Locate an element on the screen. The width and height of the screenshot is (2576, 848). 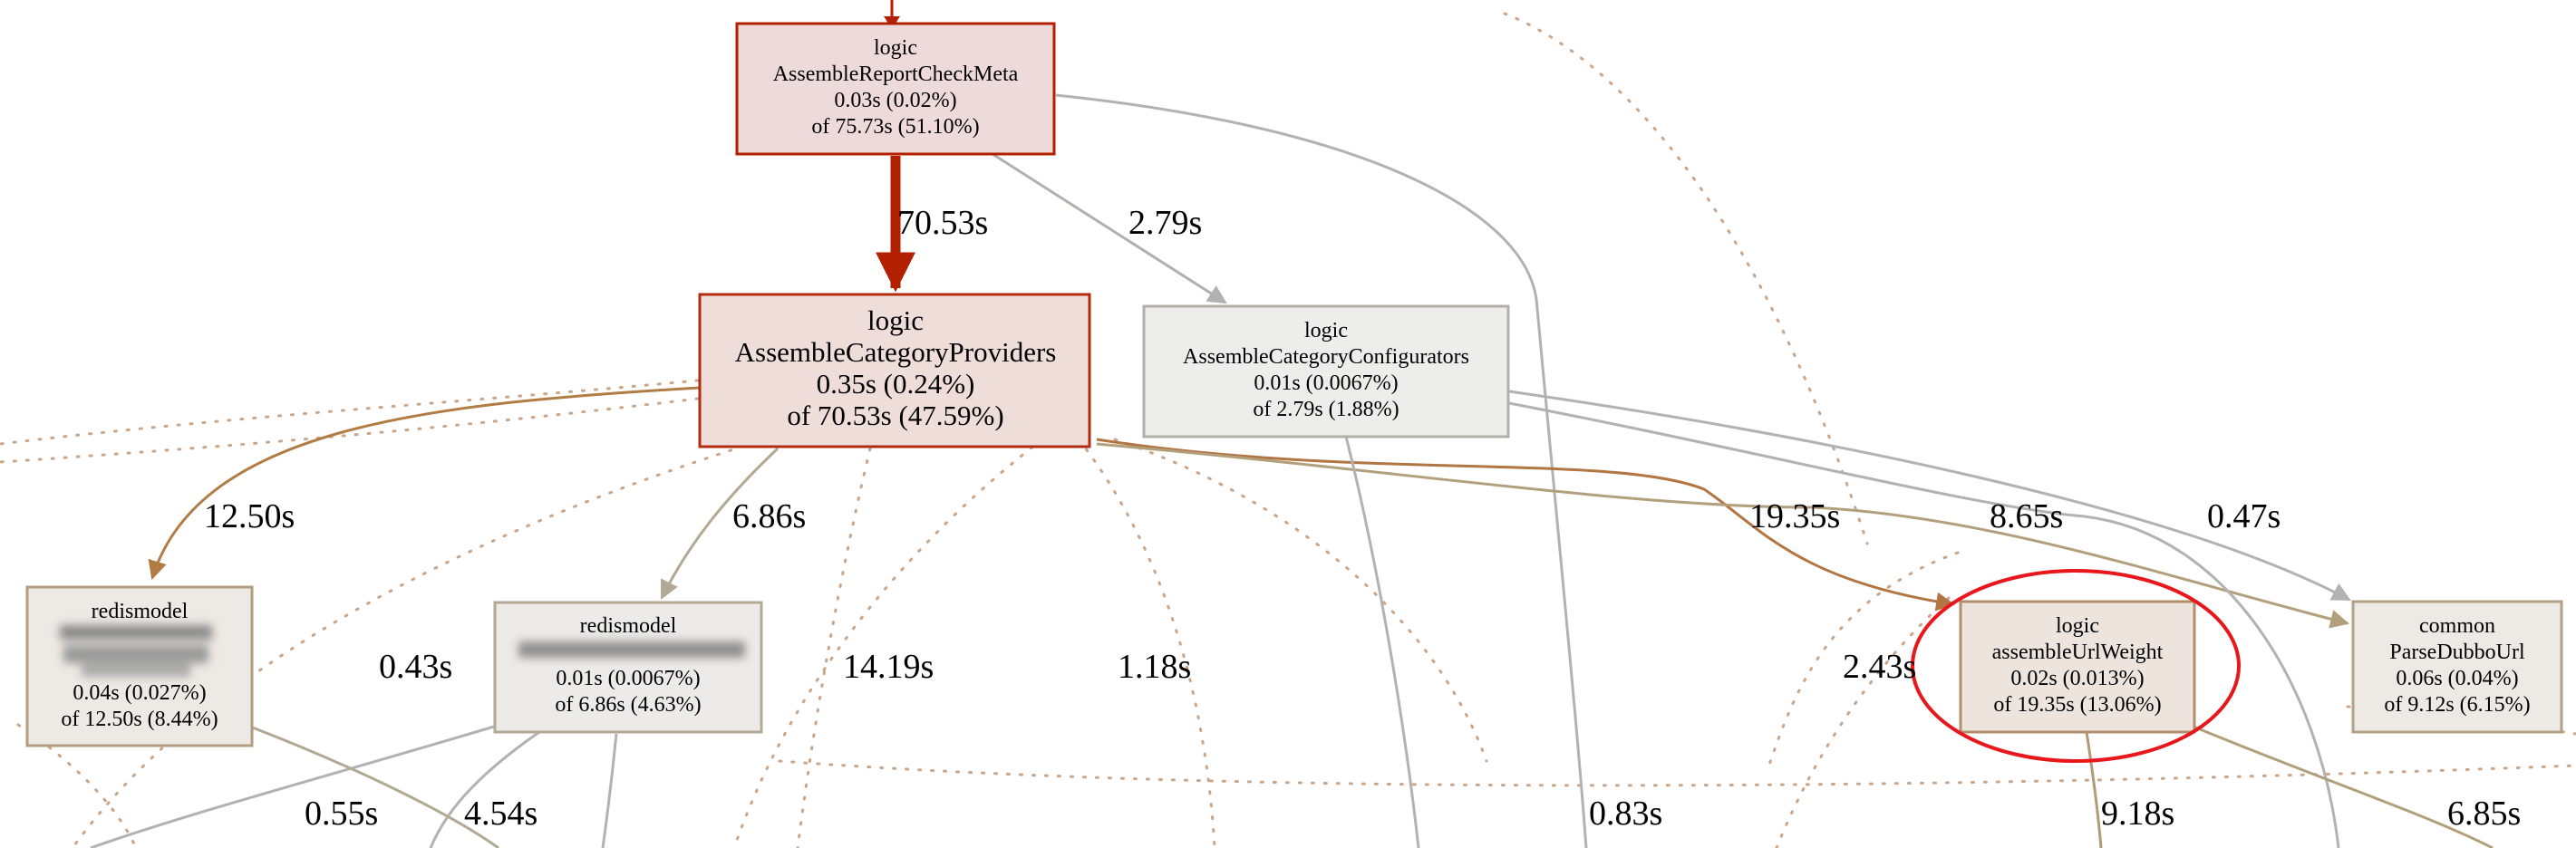
node-function-label: AssembleCategoryConfigurators is located at coordinates (1326, 357).